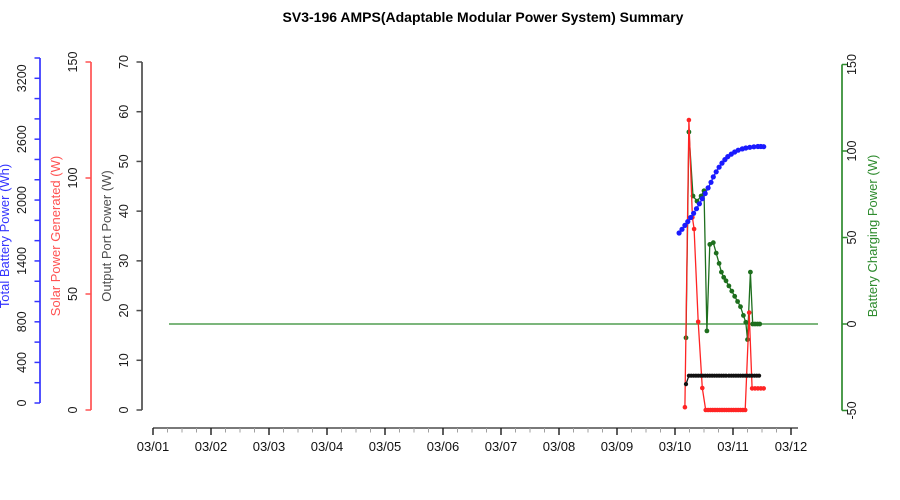 This screenshot has width=900, height=500. Describe the element at coordinates (852, 64) in the screenshot. I see `axis-charging-tick-label: 150` at that location.